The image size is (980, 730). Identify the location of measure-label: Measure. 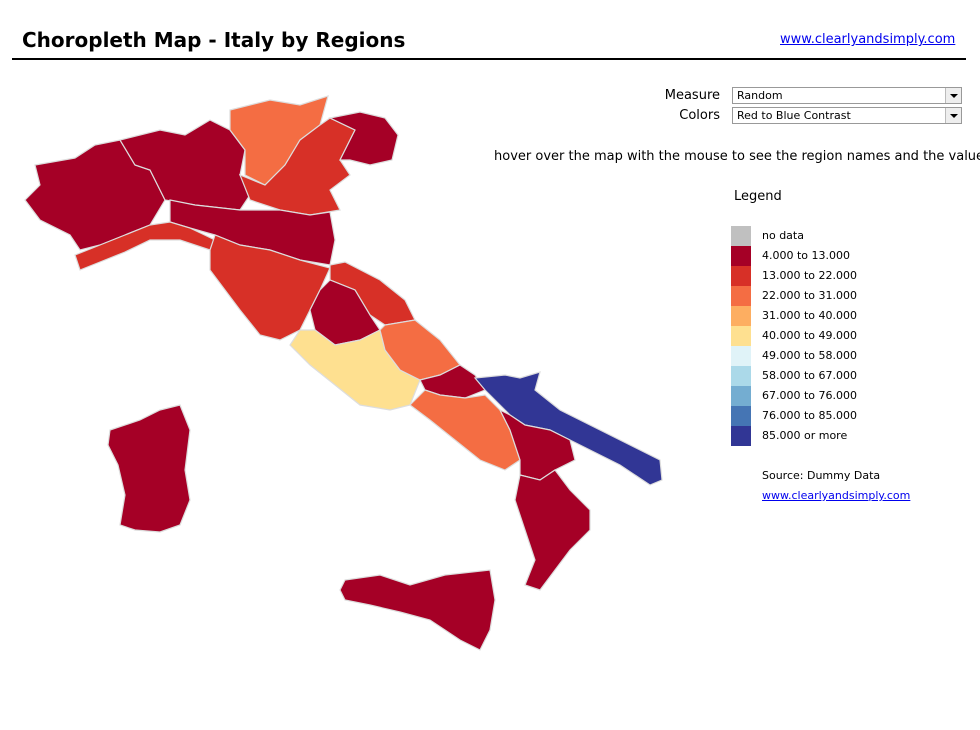
(692, 95).